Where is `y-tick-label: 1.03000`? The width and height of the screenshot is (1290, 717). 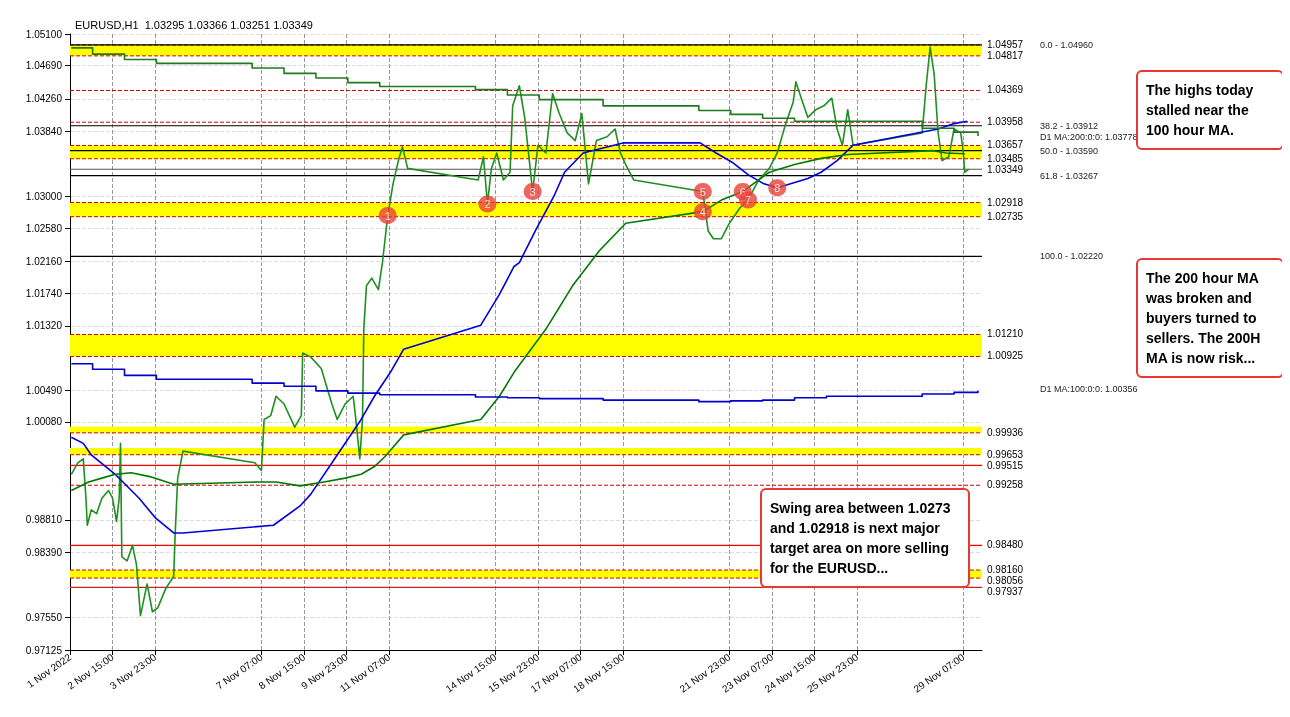 y-tick-label: 1.03000 is located at coordinates (44, 196).